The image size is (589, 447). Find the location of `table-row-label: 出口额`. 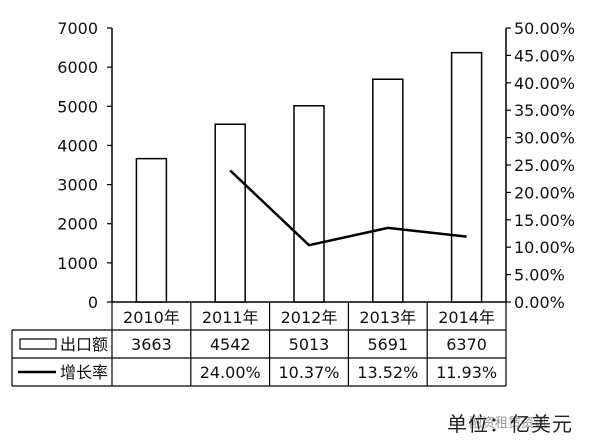

table-row-label: 出口额 is located at coordinates (84, 344).